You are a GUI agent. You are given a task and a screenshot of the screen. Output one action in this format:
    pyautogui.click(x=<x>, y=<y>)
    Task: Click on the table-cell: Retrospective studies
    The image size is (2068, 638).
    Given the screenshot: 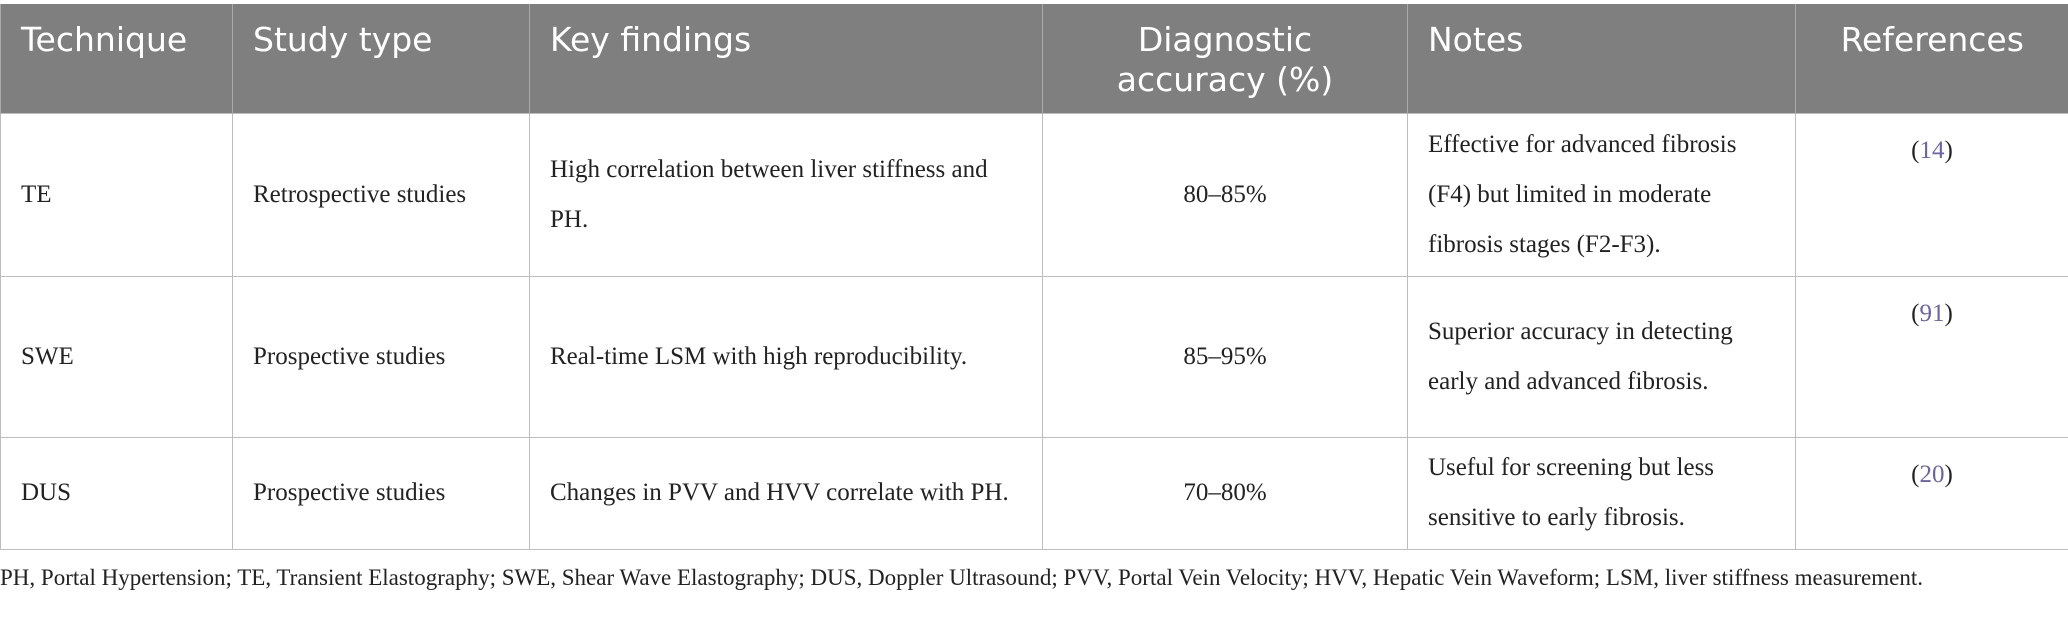 What is the action you would take?
    pyautogui.click(x=381, y=194)
    